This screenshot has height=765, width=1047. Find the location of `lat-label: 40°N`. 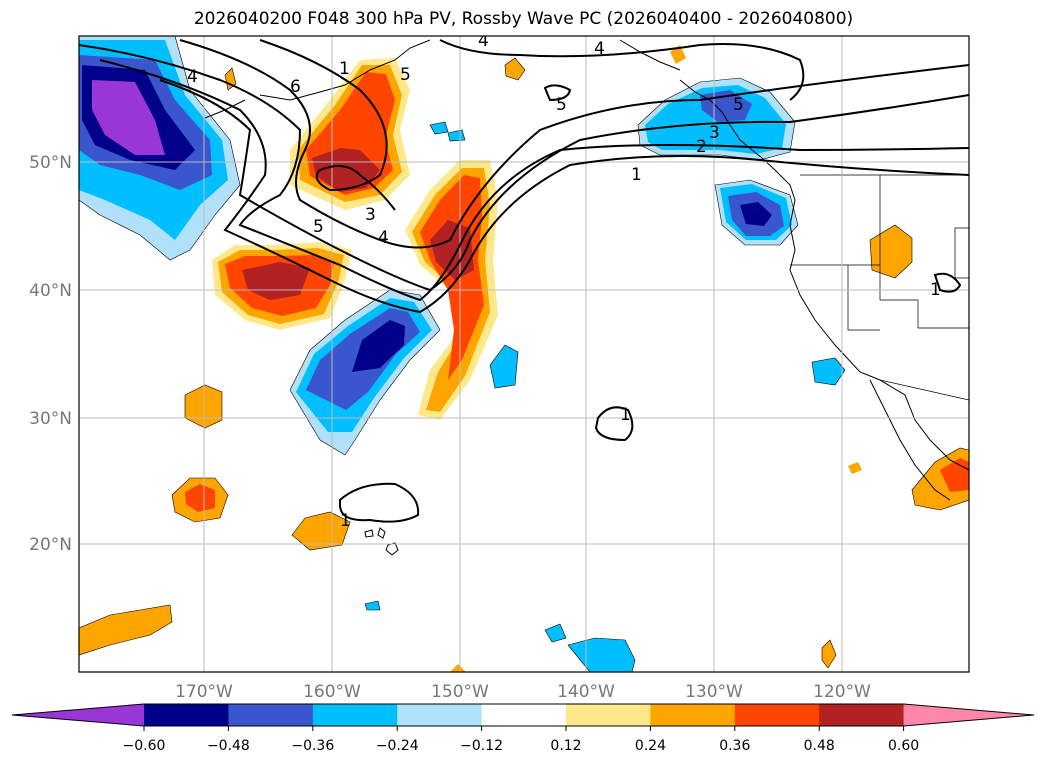

lat-label: 40°N is located at coordinates (50, 291).